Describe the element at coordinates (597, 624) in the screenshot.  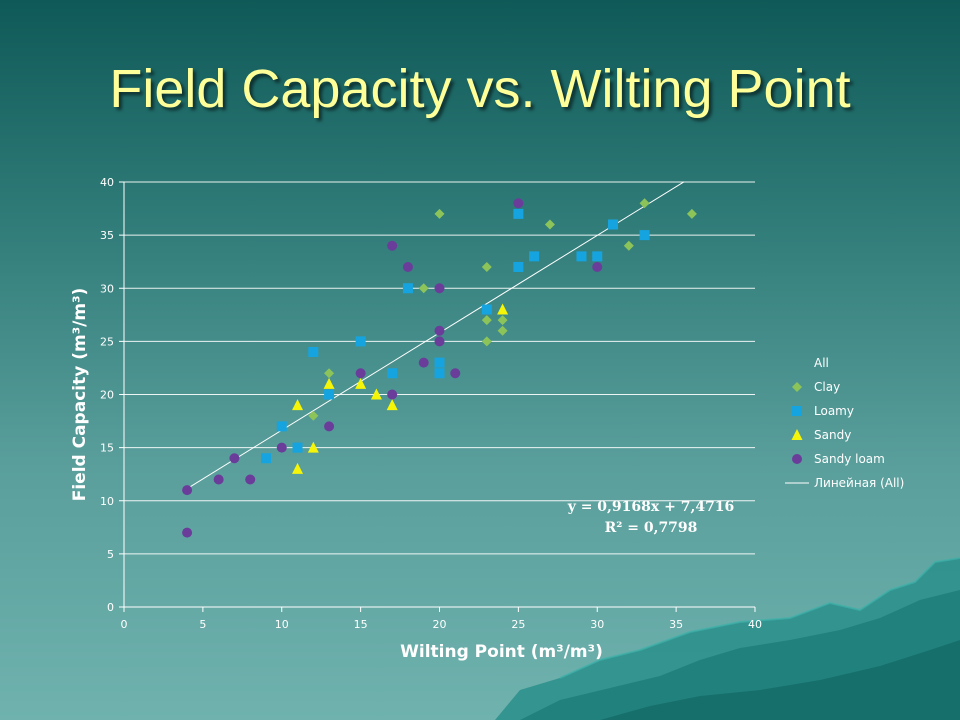
I see `x-tick-label: 30` at that location.